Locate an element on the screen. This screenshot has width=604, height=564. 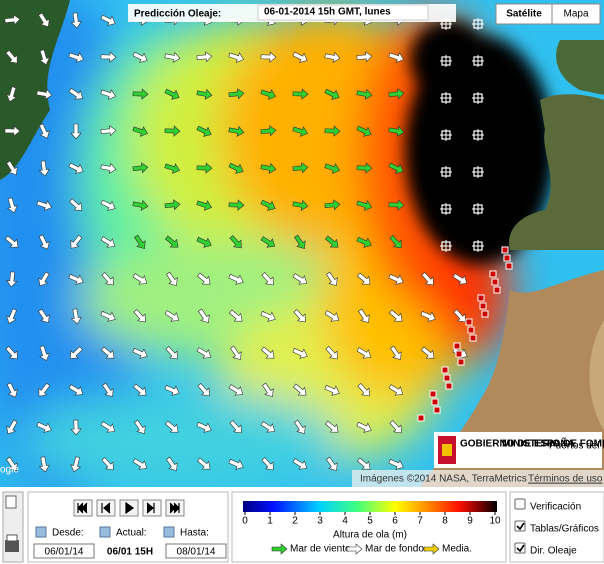
logo-government: GOBIERNO DE ESPAÑA is located at coordinates (517, 443).